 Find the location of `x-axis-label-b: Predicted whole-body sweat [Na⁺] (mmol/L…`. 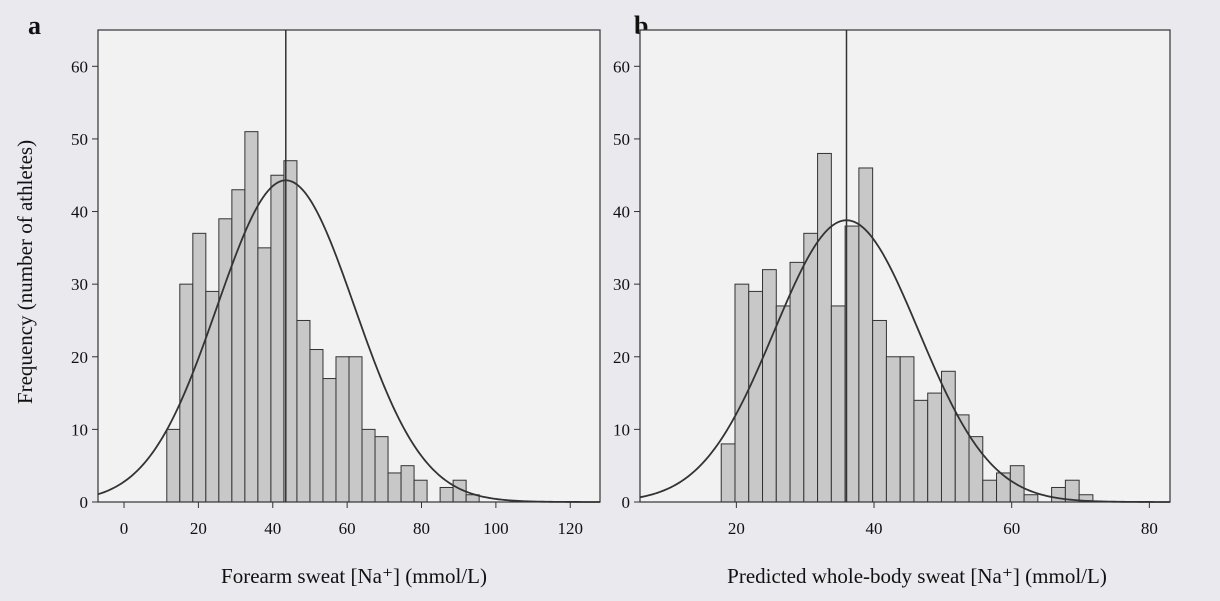

x-axis-label-b: Predicted whole-body sweat [Na⁺] (mmol/L… is located at coordinates (917, 576).